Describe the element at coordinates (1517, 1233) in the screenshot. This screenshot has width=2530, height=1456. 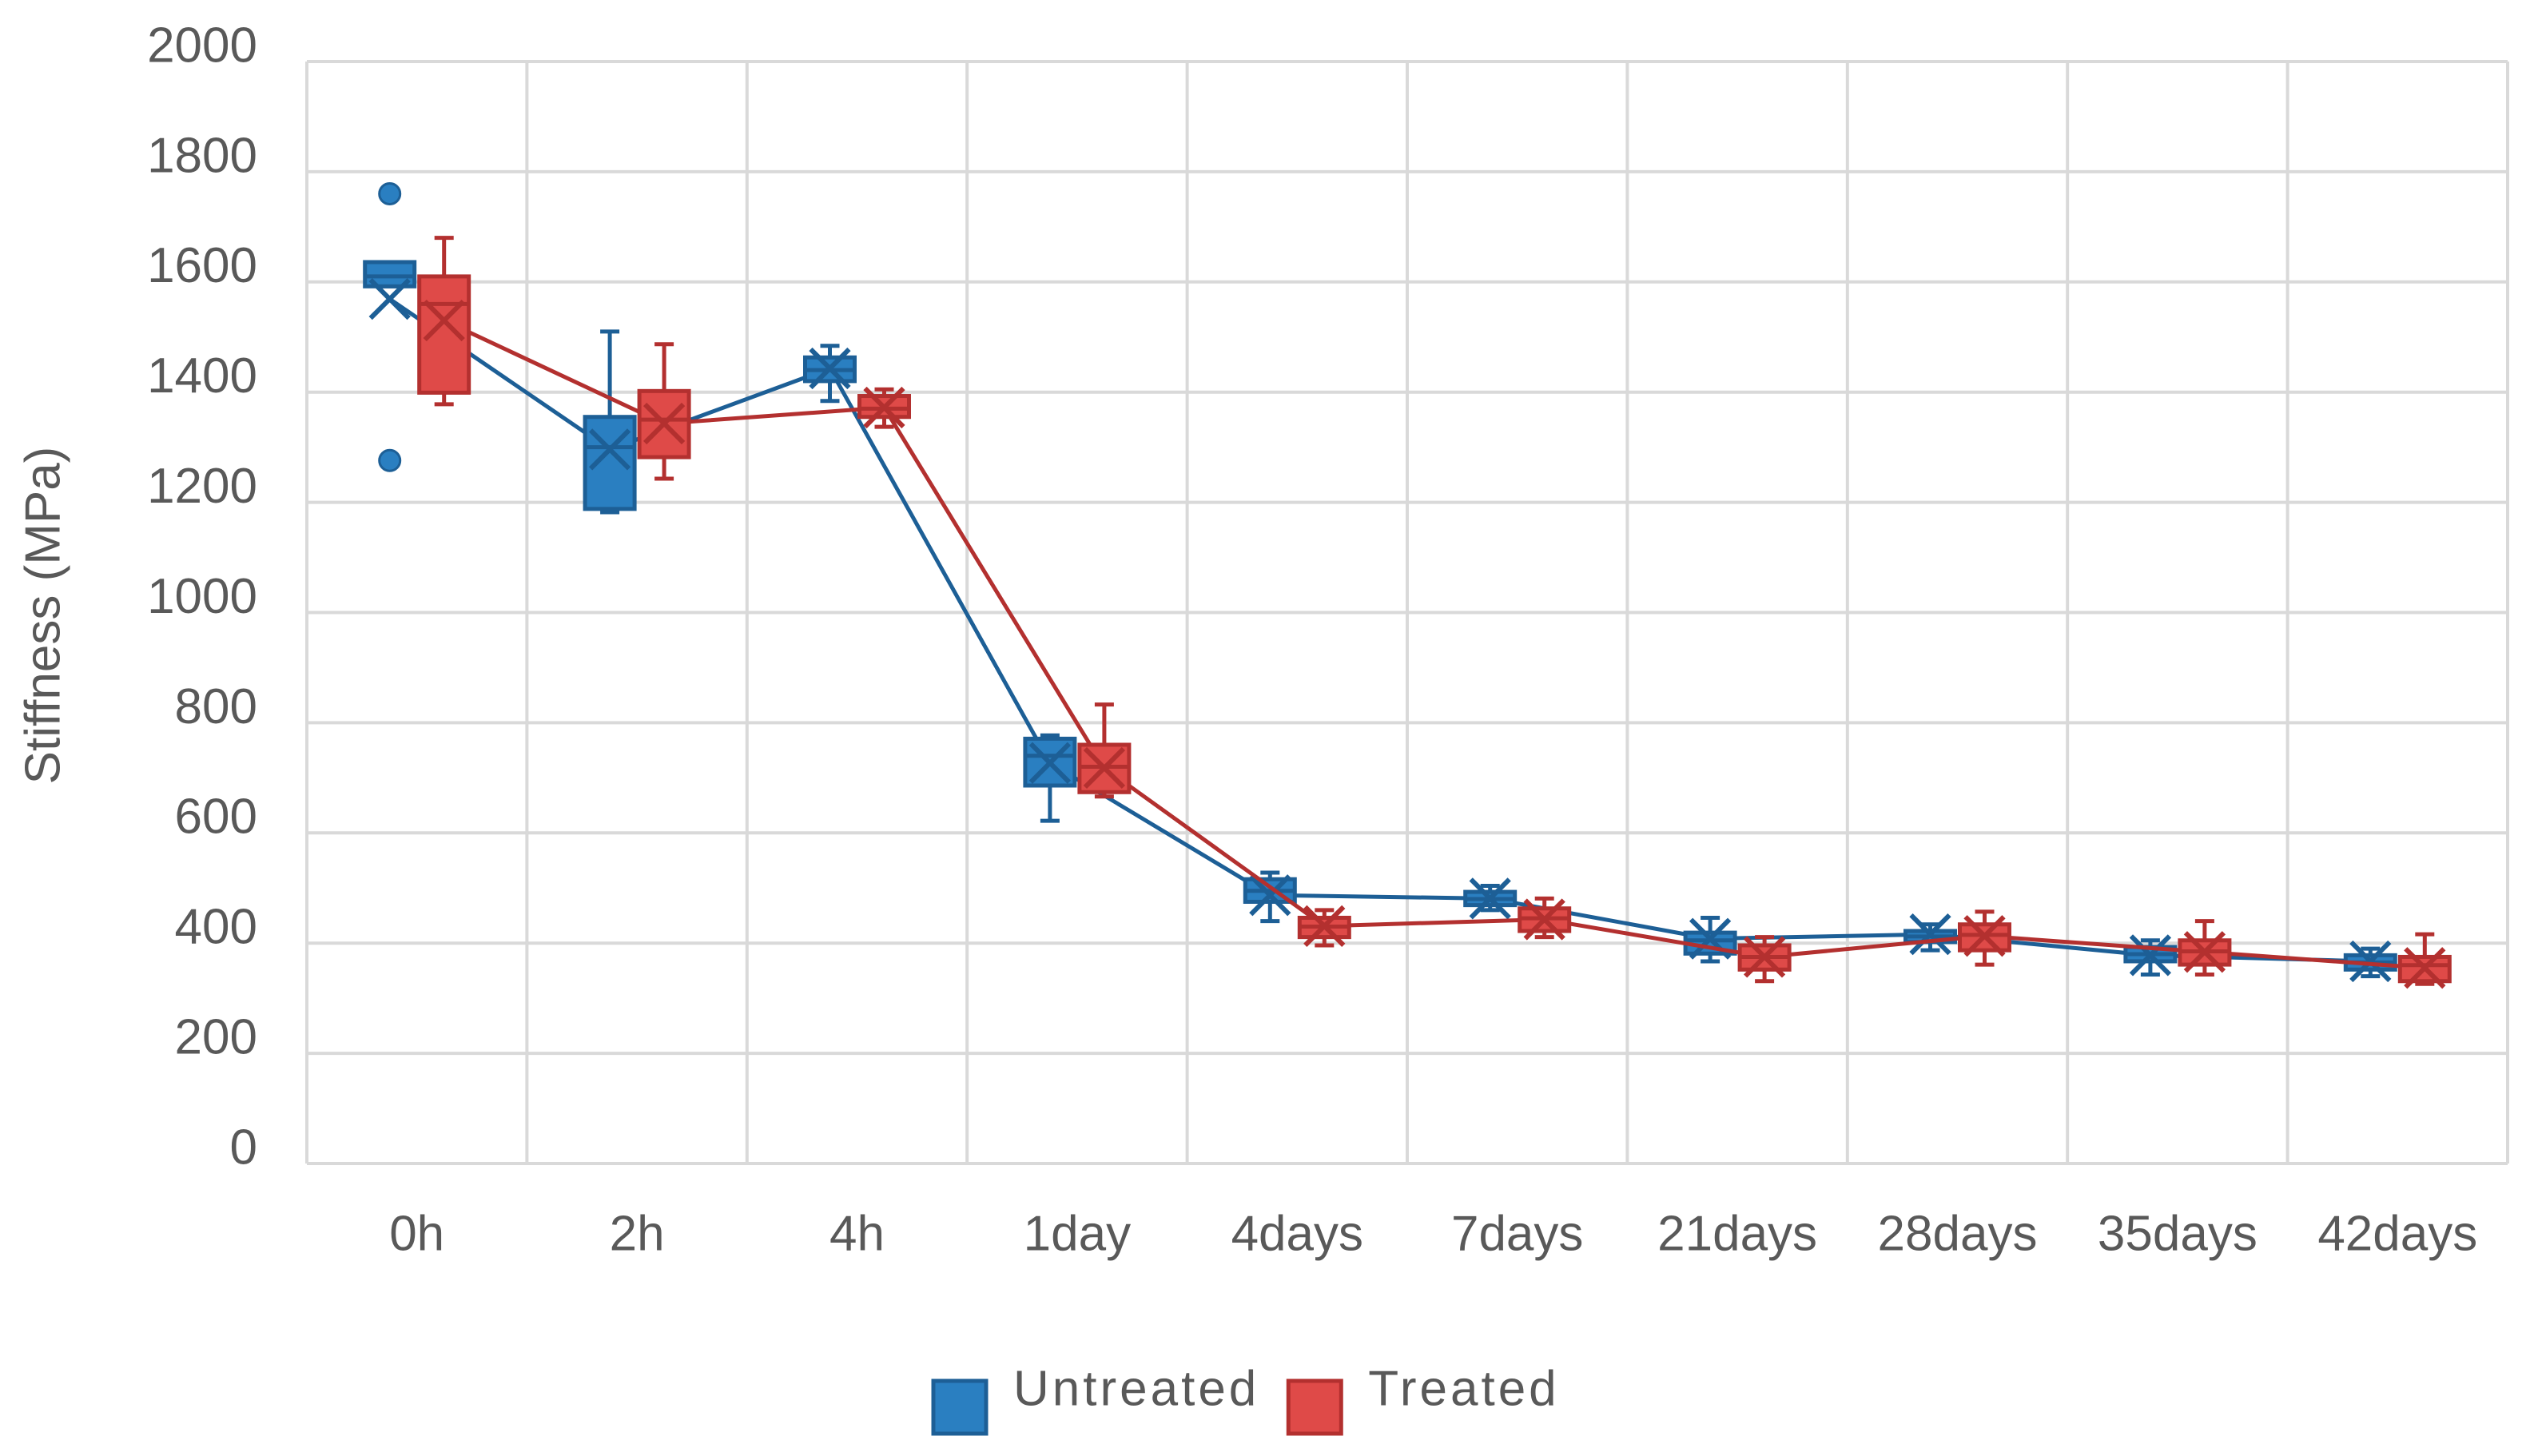
I see `x-tick-label: 7days` at that location.